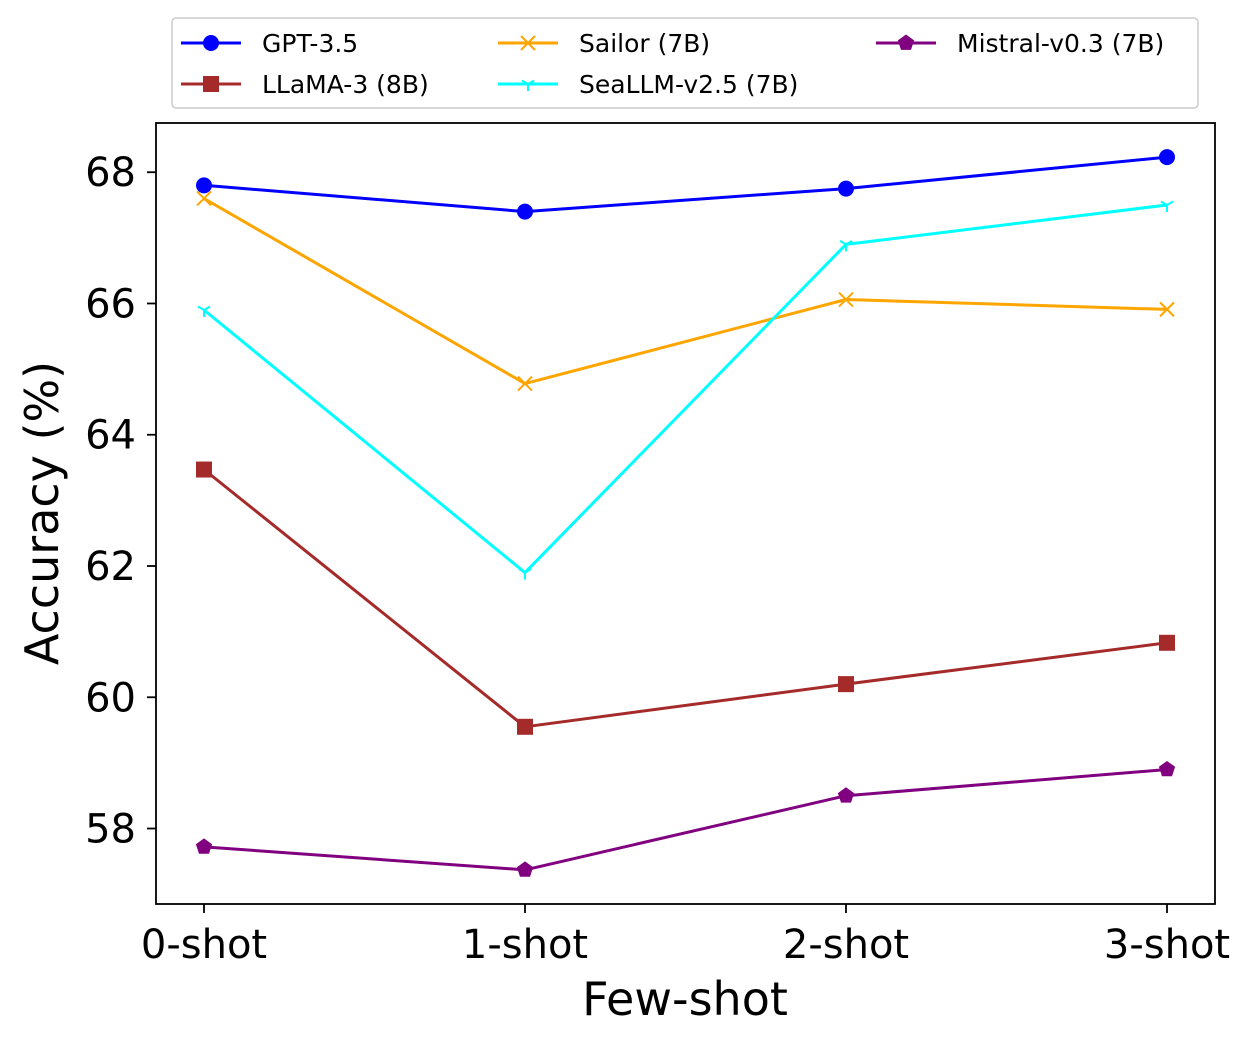  What do you see at coordinates (846, 945) in the screenshot?
I see `x-tick-label: 2-shot` at bounding box center [846, 945].